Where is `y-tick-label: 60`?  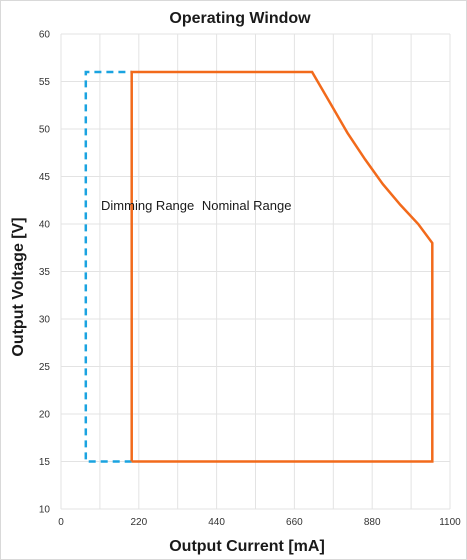
y-tick-label: 60 is located at coordinates (45, 35).